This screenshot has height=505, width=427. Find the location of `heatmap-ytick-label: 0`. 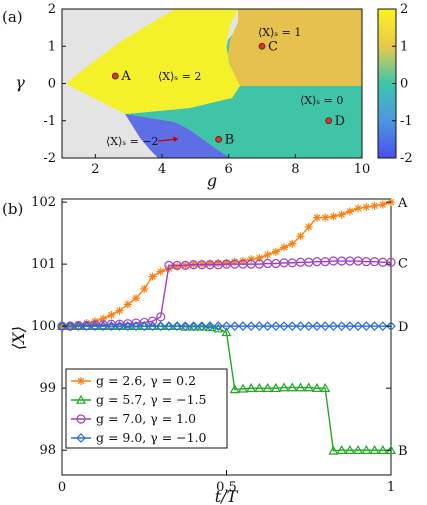

heatmap-ytick-label: 0 is located at coordinates (52, 84).